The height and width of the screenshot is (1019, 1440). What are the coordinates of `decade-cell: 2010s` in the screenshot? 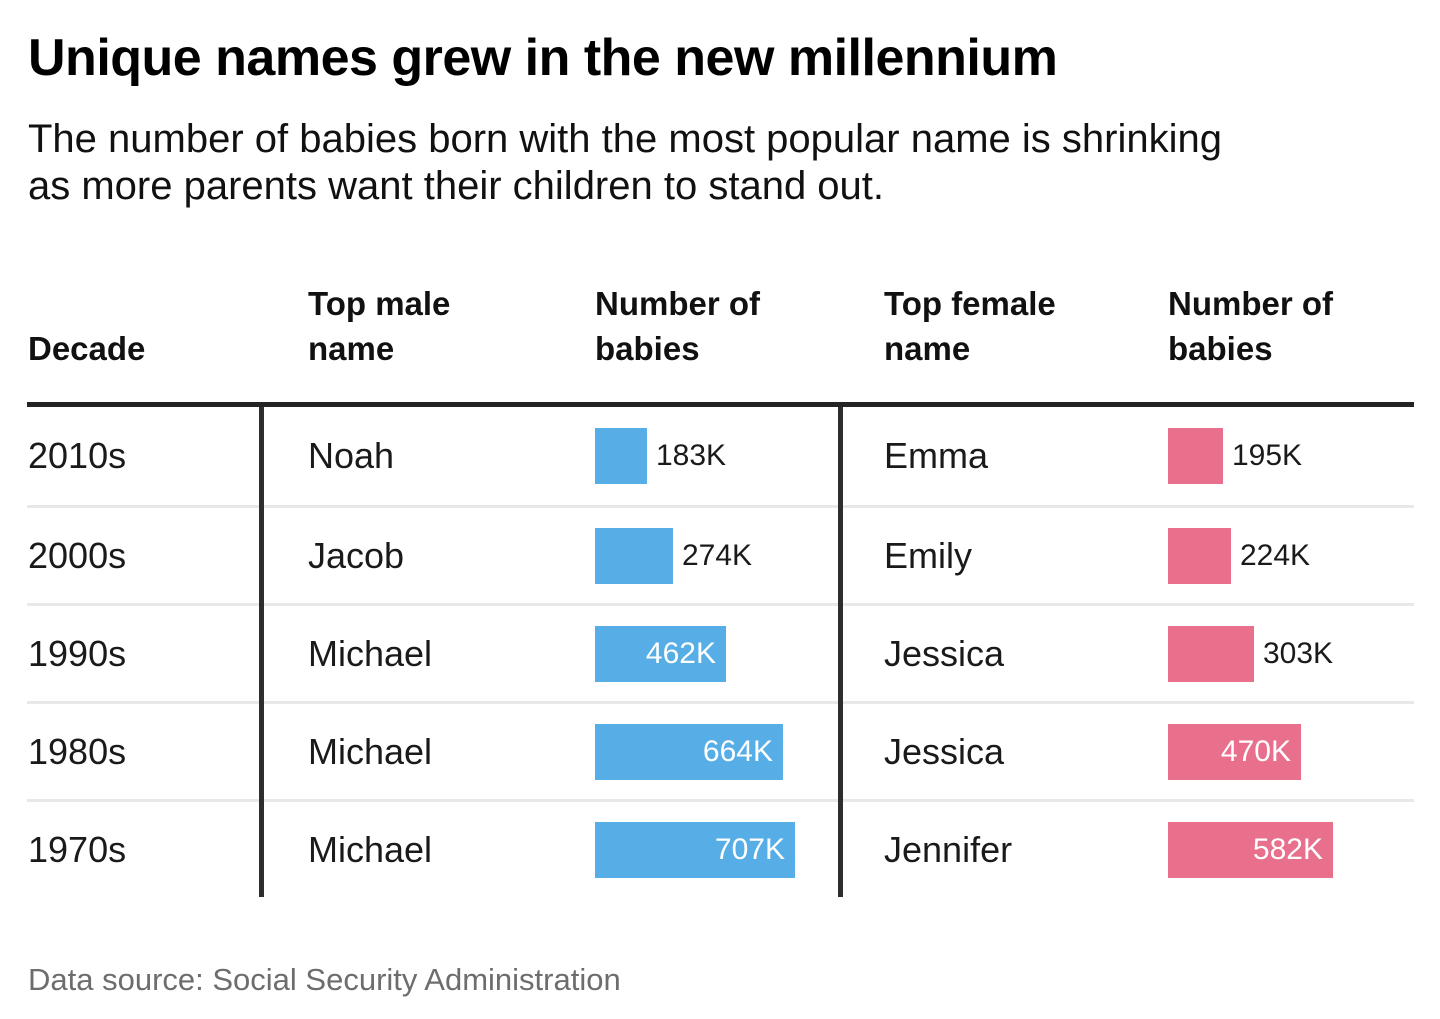 It's located at (77, 455).